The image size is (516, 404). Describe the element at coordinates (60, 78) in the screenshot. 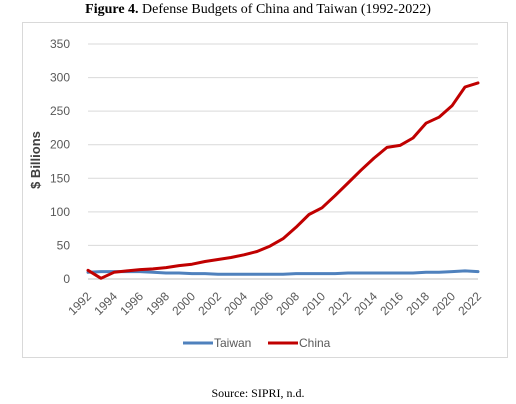

I see `y-tick-label: 300` at that location.